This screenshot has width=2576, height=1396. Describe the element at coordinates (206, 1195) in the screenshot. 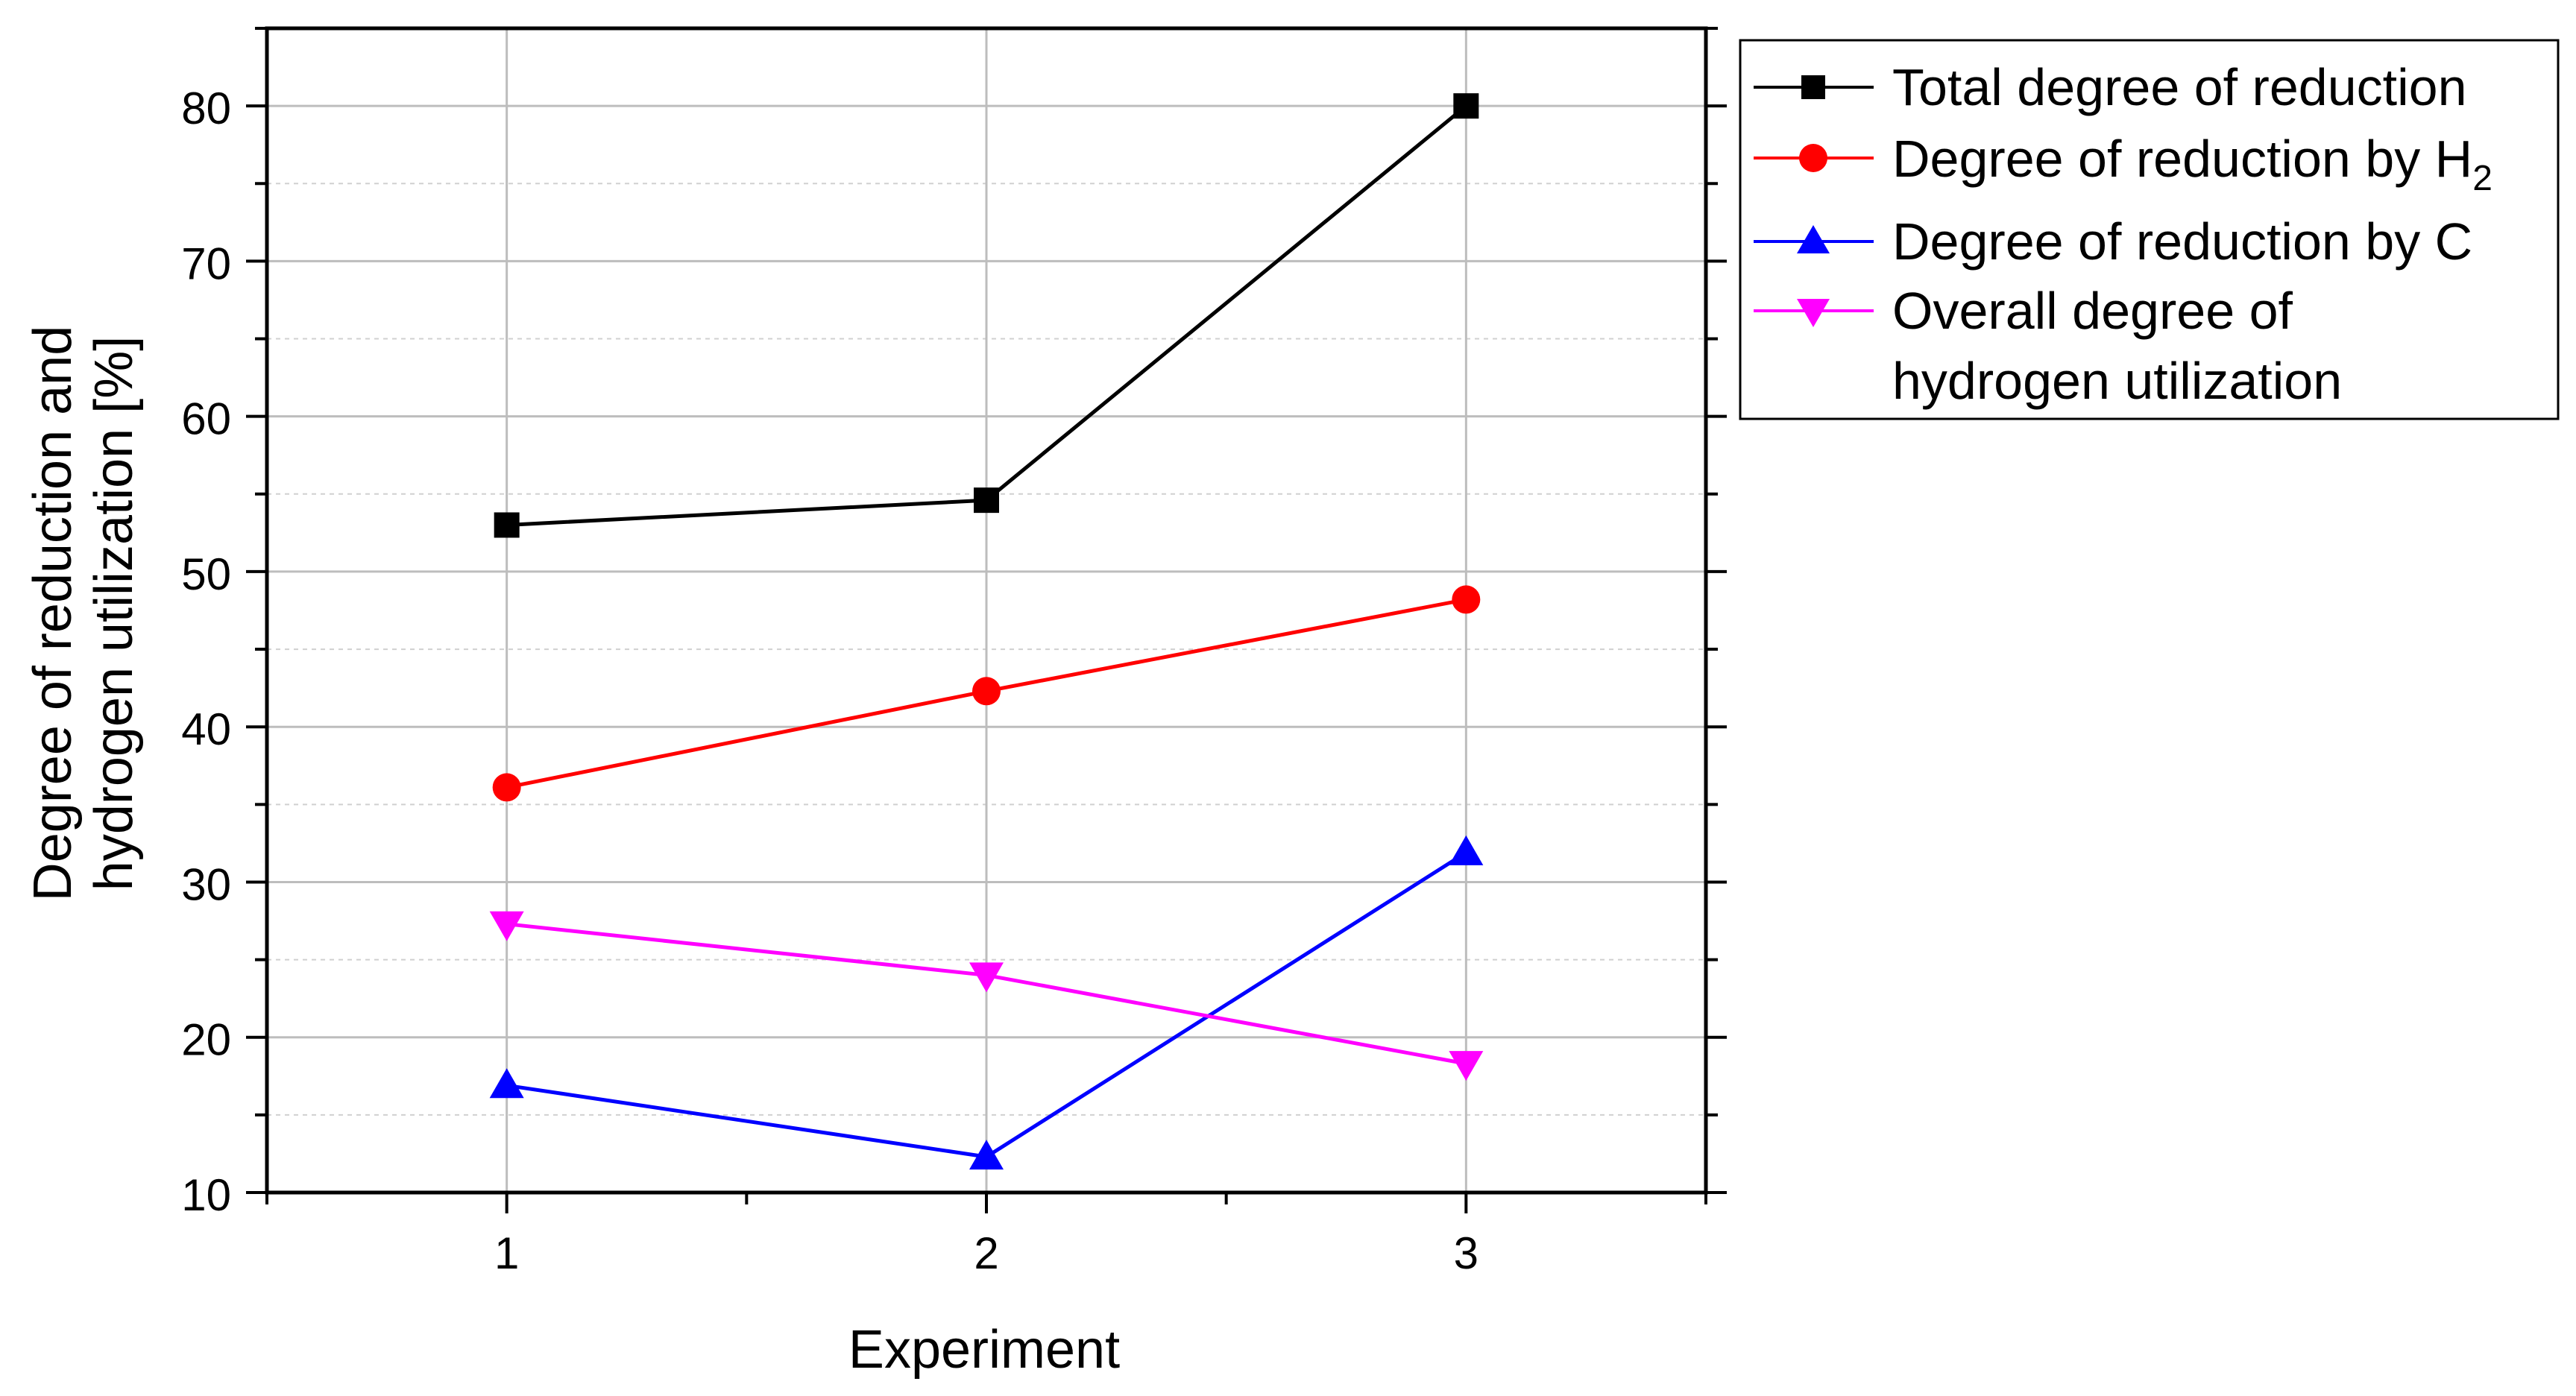

I see `y-tick-label: 10` at that location.